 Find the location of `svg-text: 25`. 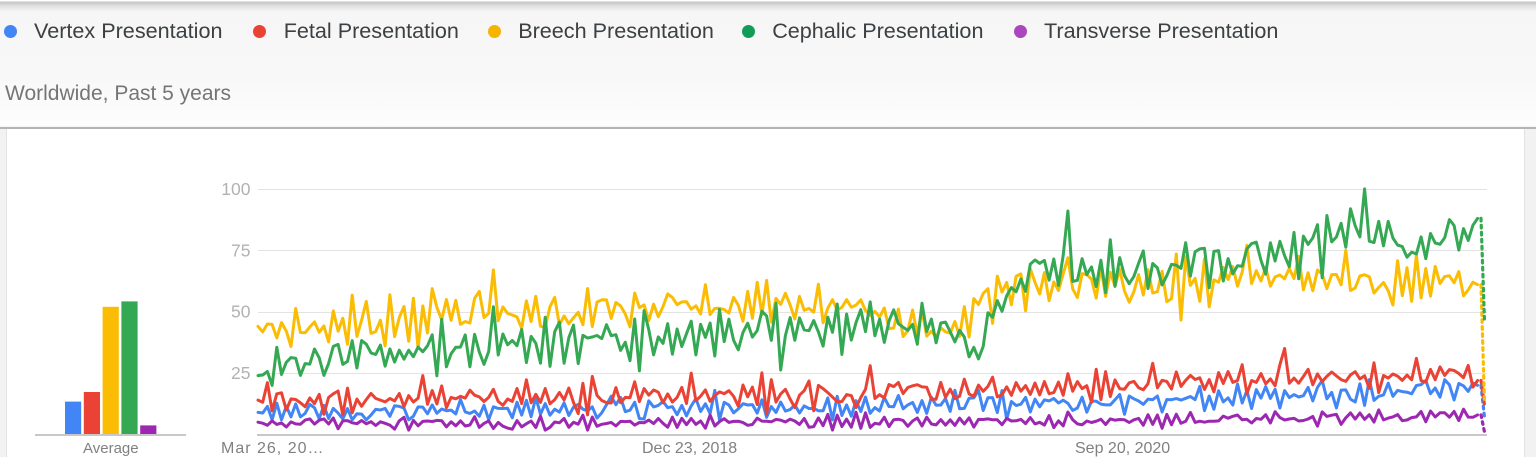

svg-text: 25 is located at coordinates (240, 373).